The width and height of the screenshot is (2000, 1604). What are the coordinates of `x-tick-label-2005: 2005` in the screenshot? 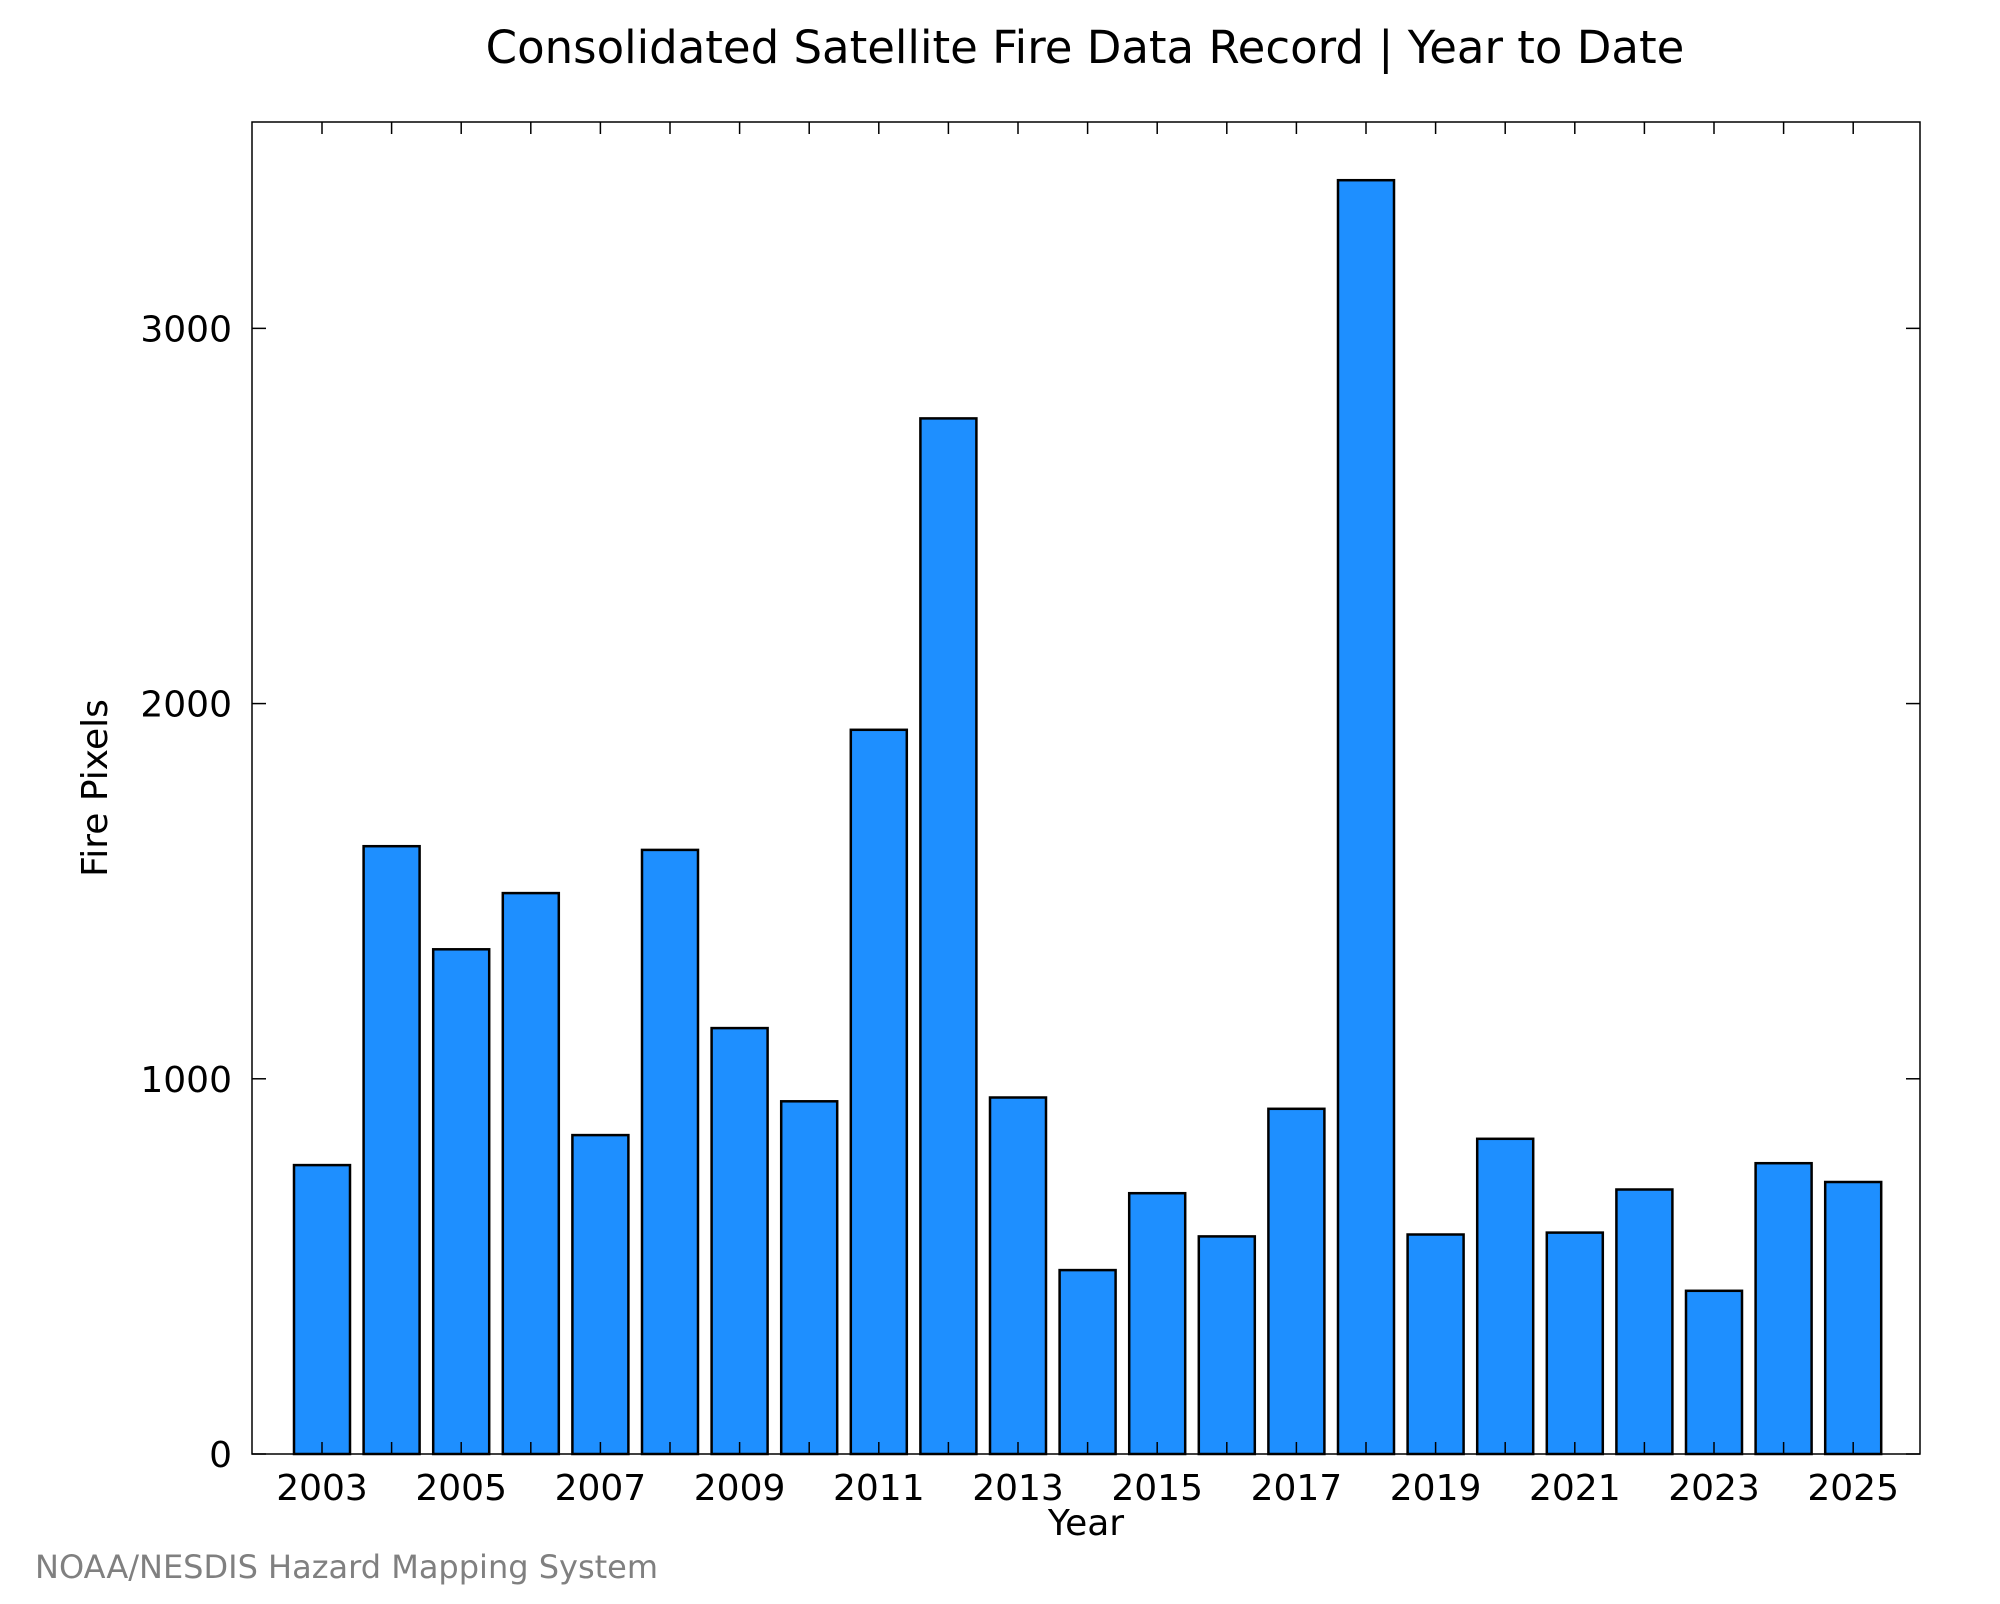 It's located at (461, 1488).